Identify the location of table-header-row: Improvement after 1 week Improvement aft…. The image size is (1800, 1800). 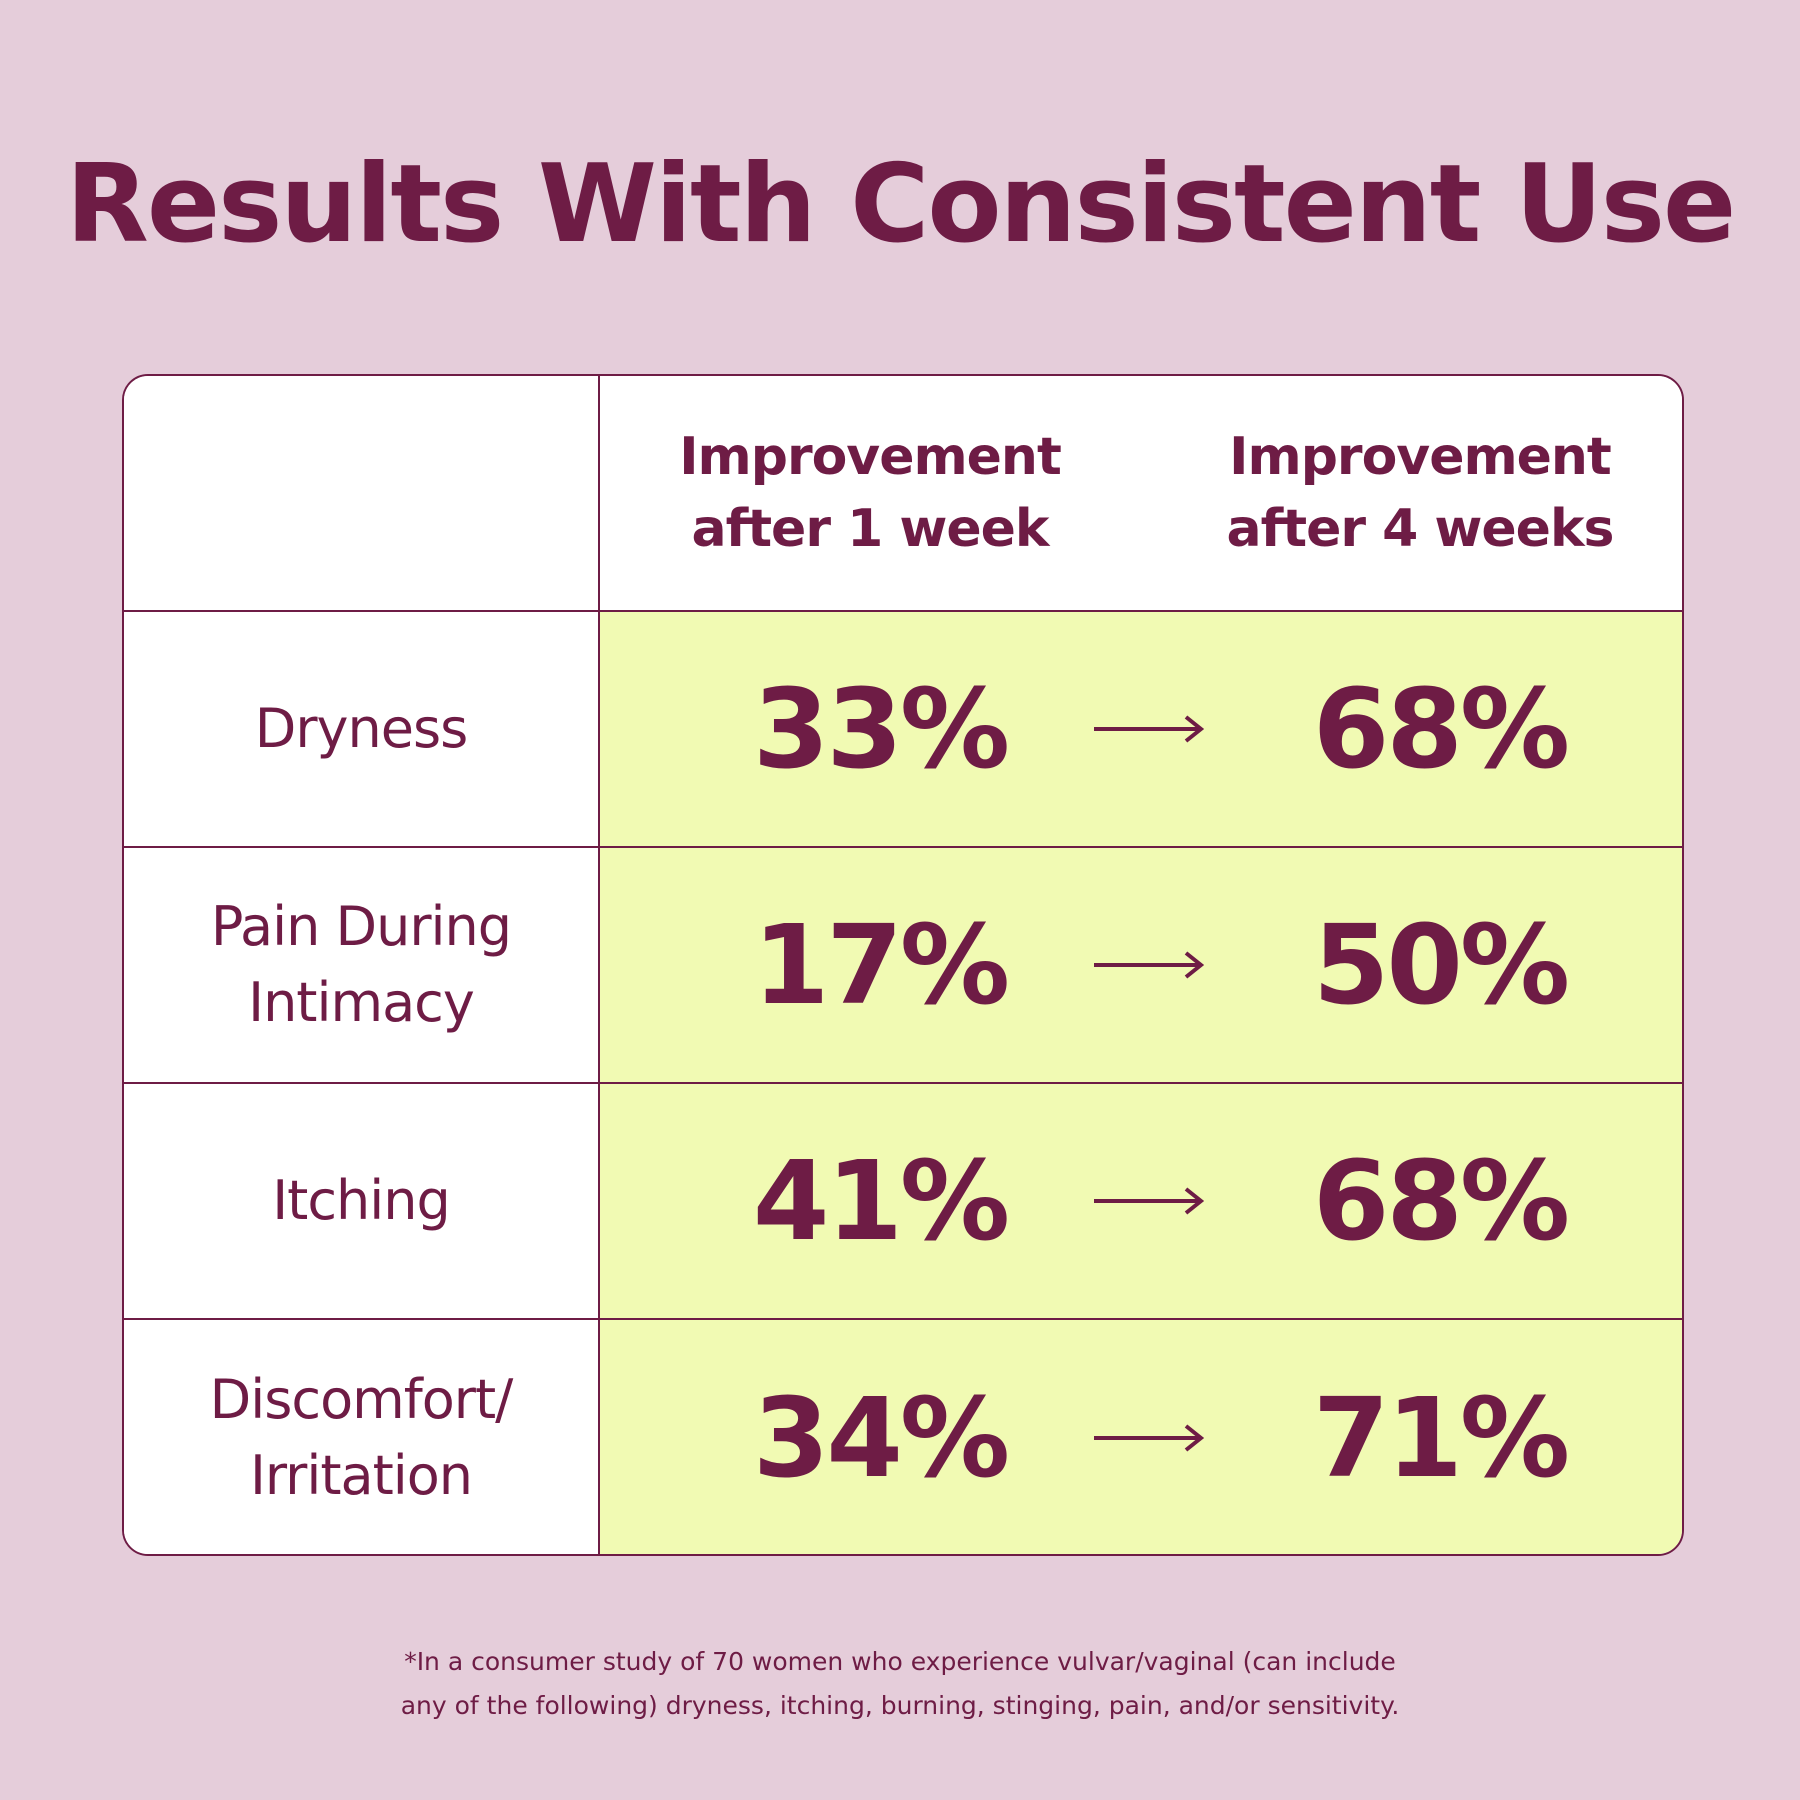
(903, 494).